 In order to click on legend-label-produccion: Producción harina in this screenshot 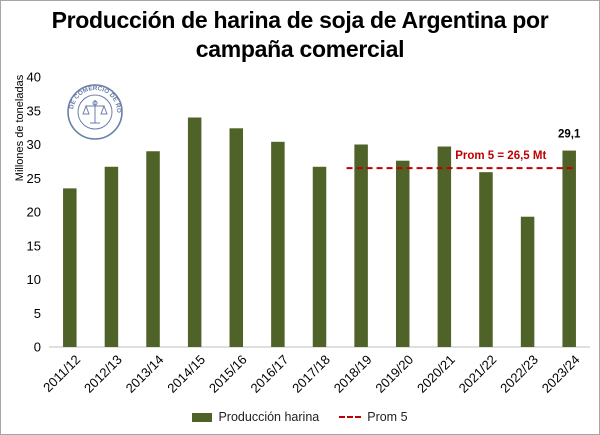, I will do `click(269, 417)`.